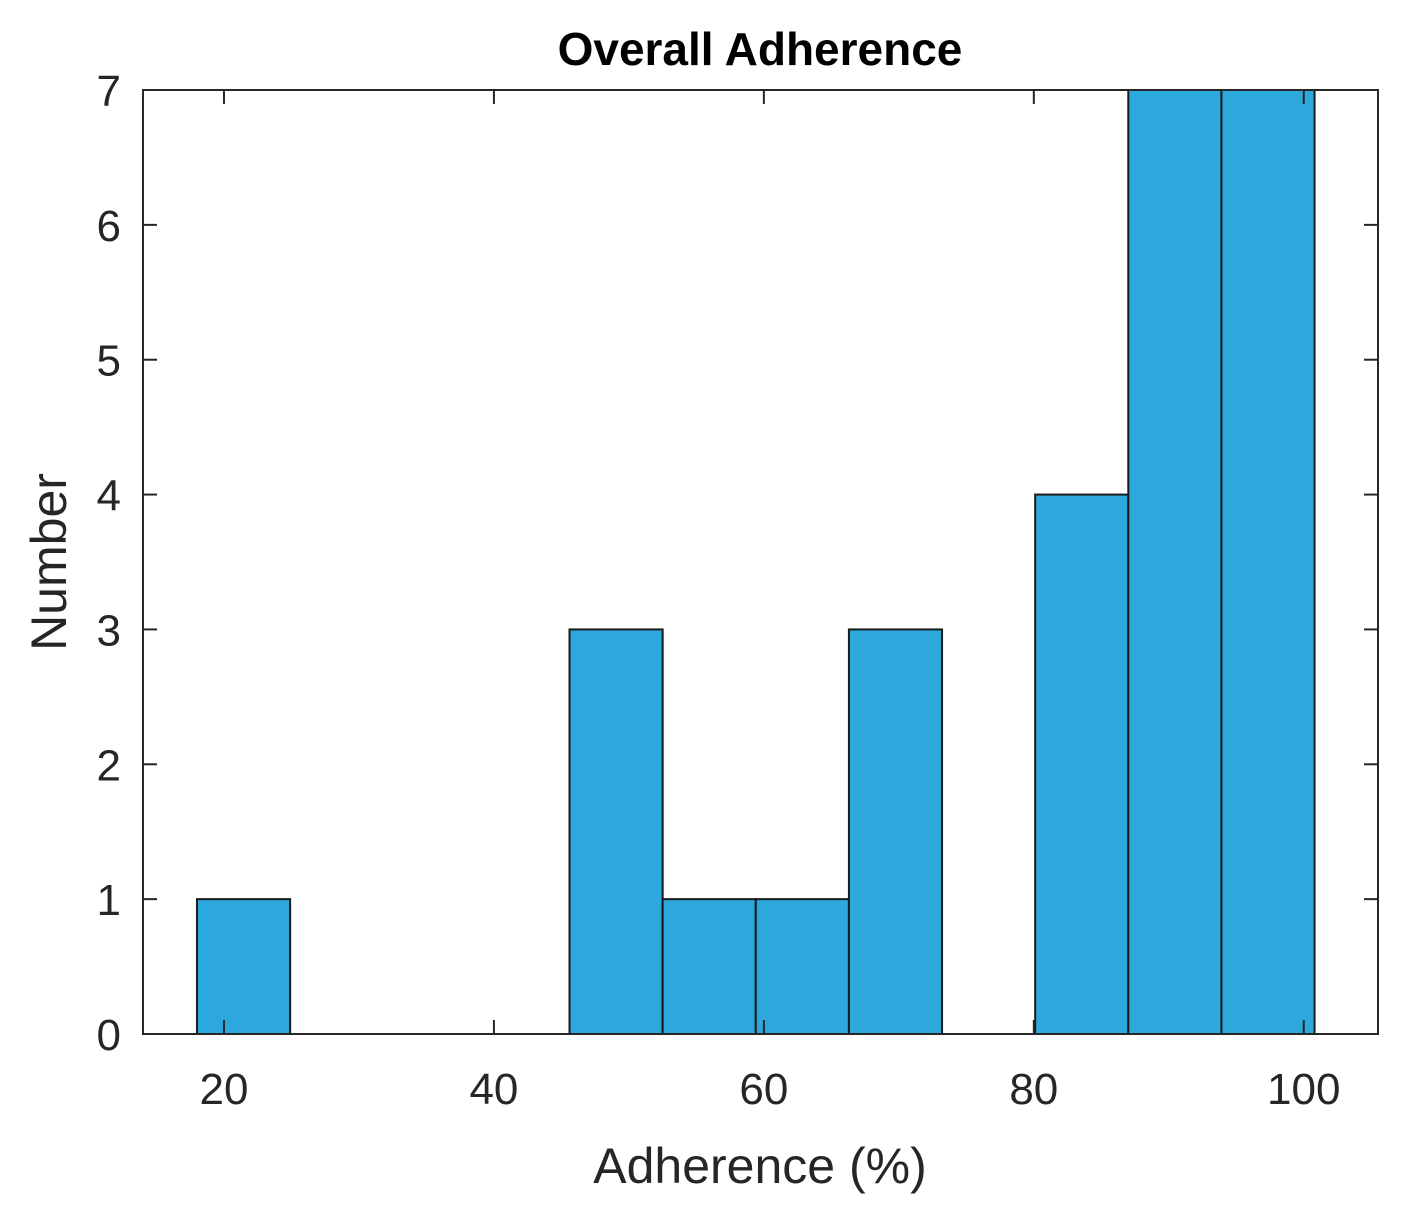 This screenshot has width=1402, height=1215. What do you see at coordinates (493, 1089) in the screenshot?
I see `x-tick-label: 40` at bounding box center [493, 1089].